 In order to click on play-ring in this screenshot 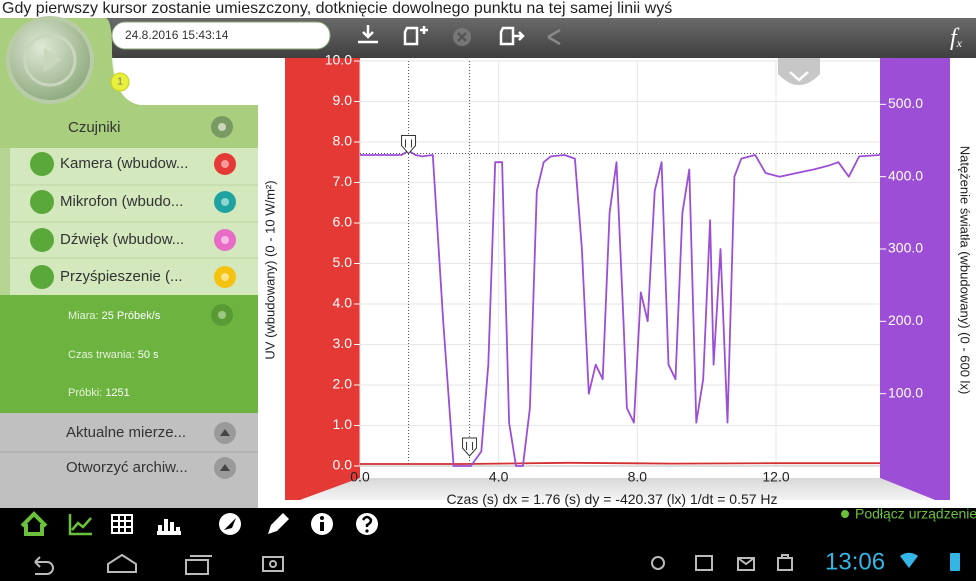, I will do `click(50, 60)`.